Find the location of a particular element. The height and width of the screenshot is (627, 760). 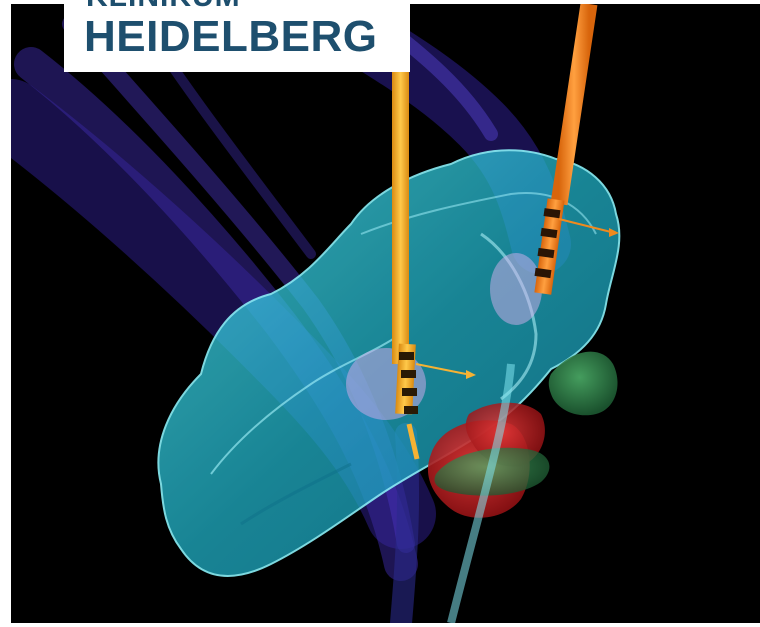

bottom-border is located at coordinates (380, 625).